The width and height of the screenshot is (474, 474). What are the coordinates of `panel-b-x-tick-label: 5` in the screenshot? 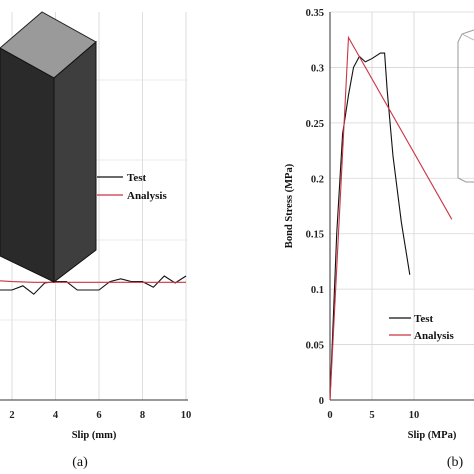 It's located at (371, 415).